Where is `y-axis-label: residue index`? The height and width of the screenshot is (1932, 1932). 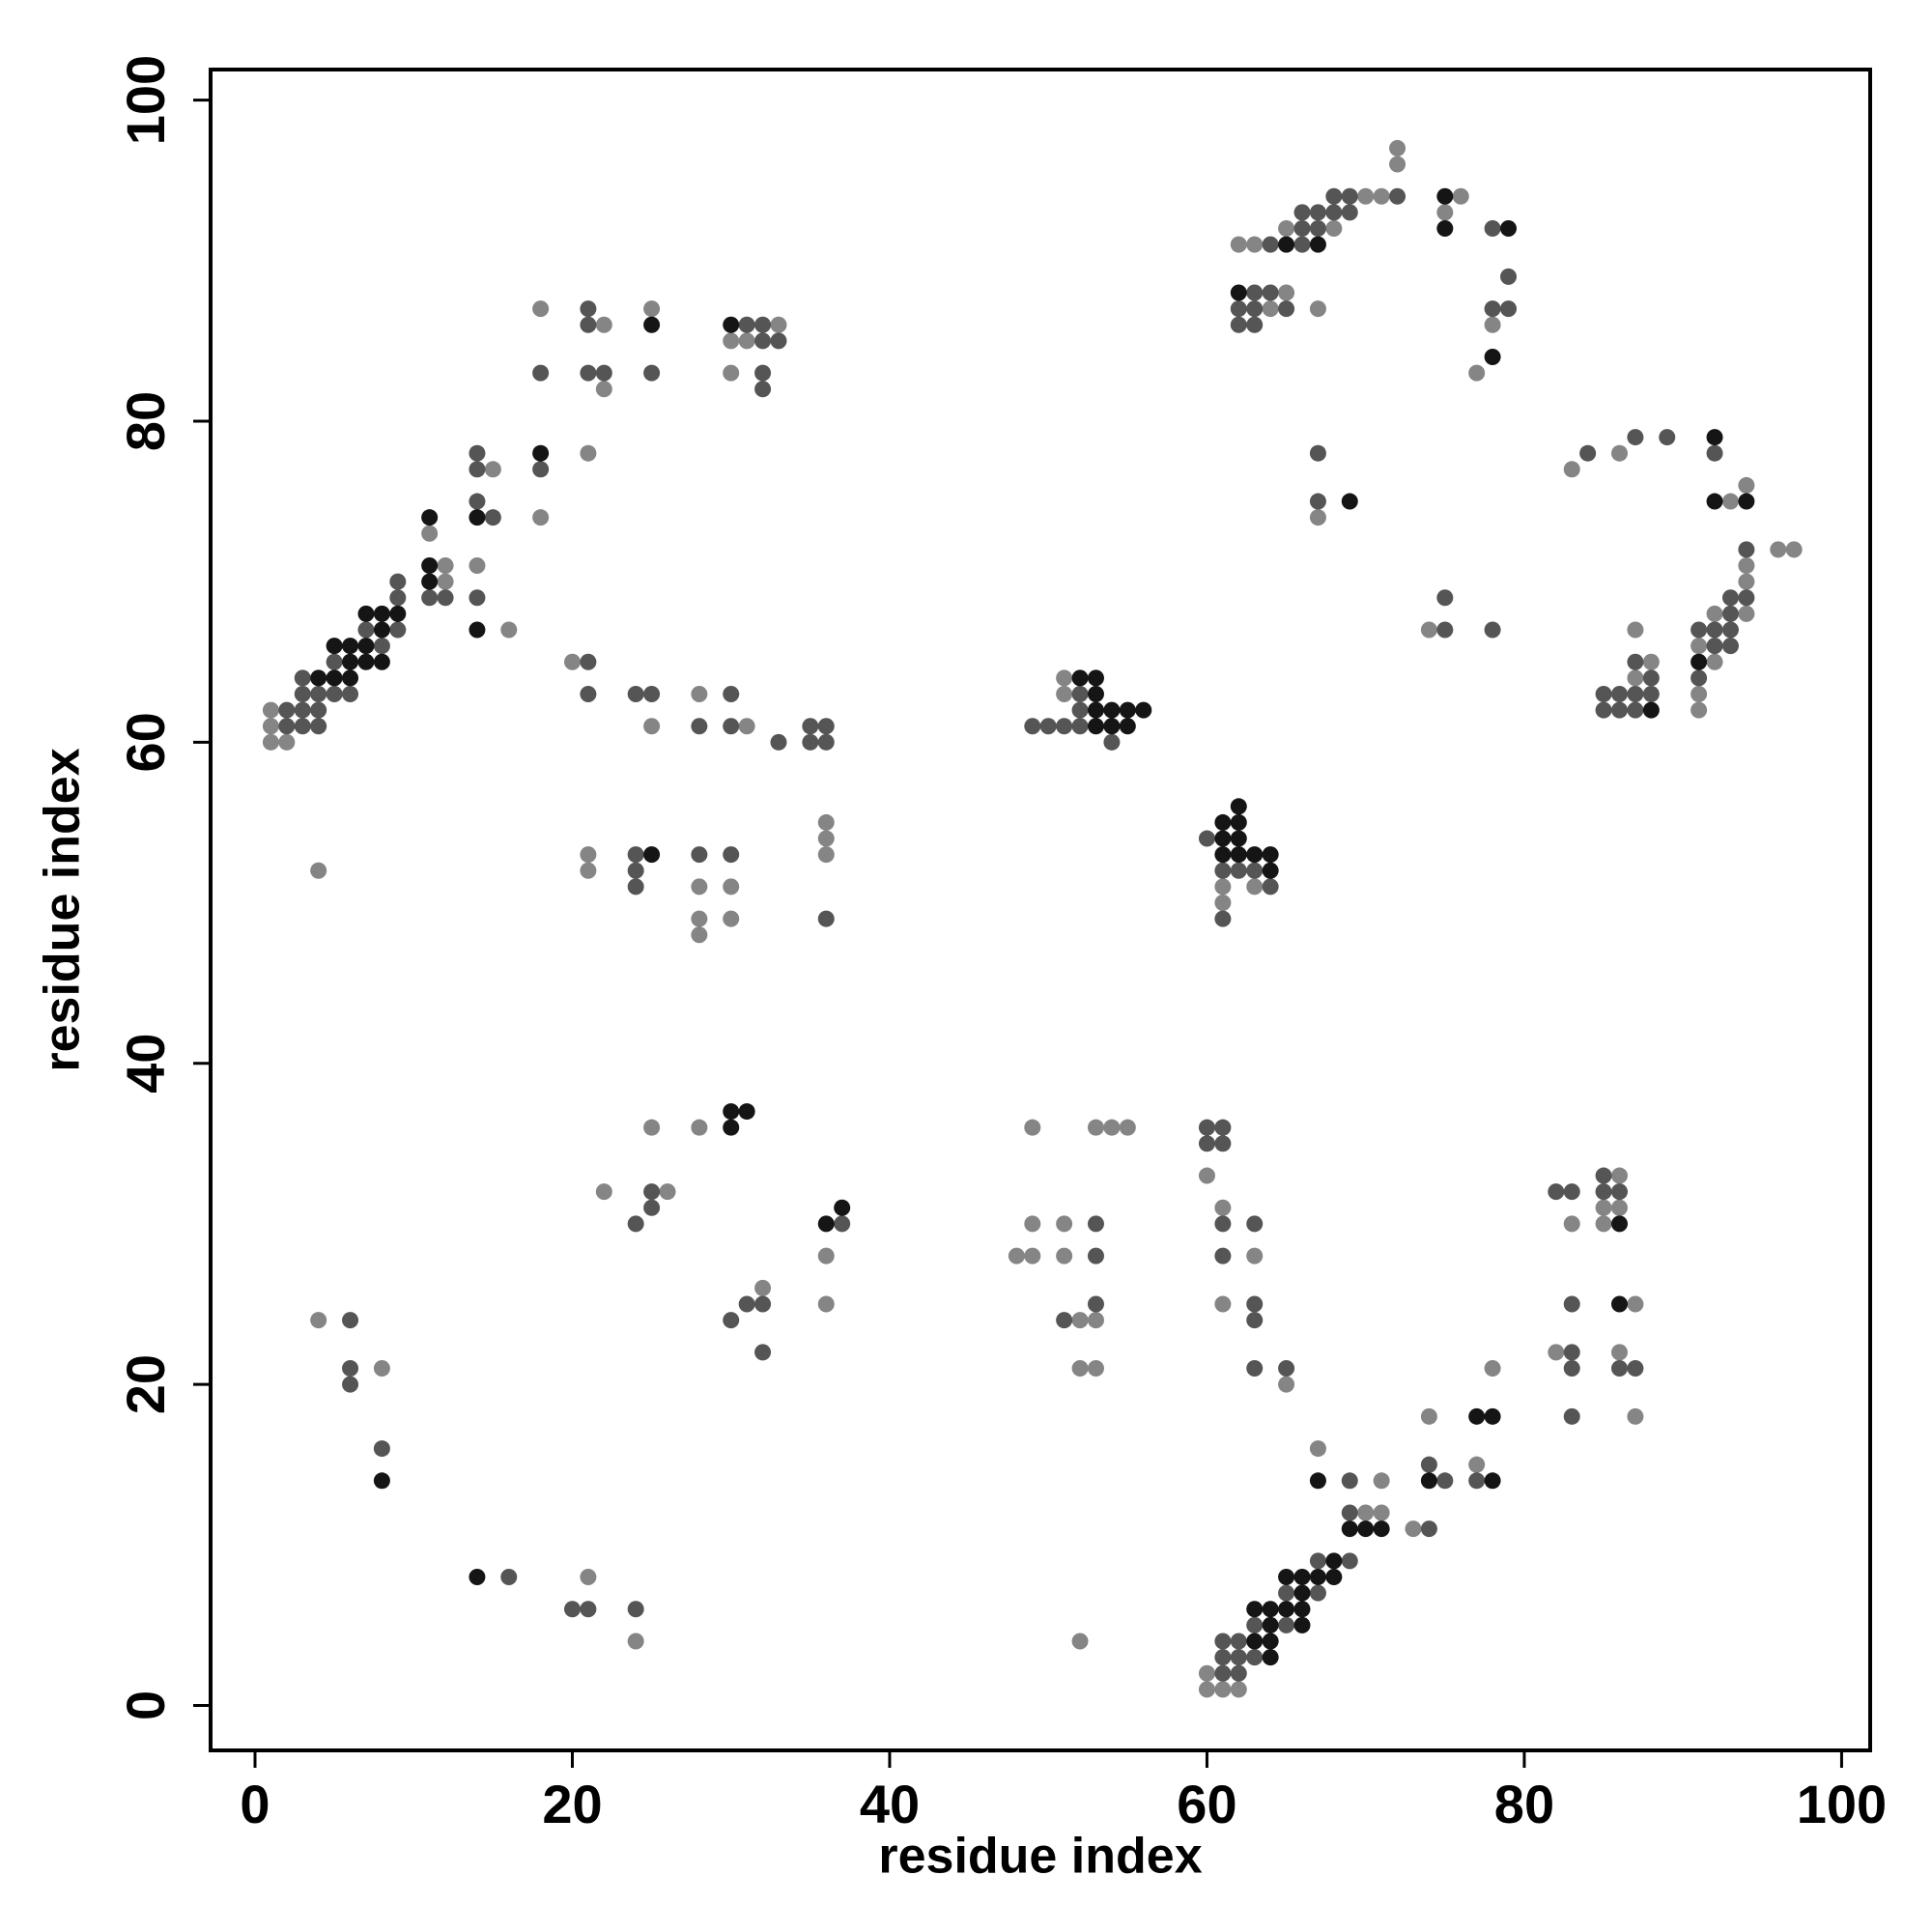
y-axis-label: residue index is located at coordinates (63, 909).